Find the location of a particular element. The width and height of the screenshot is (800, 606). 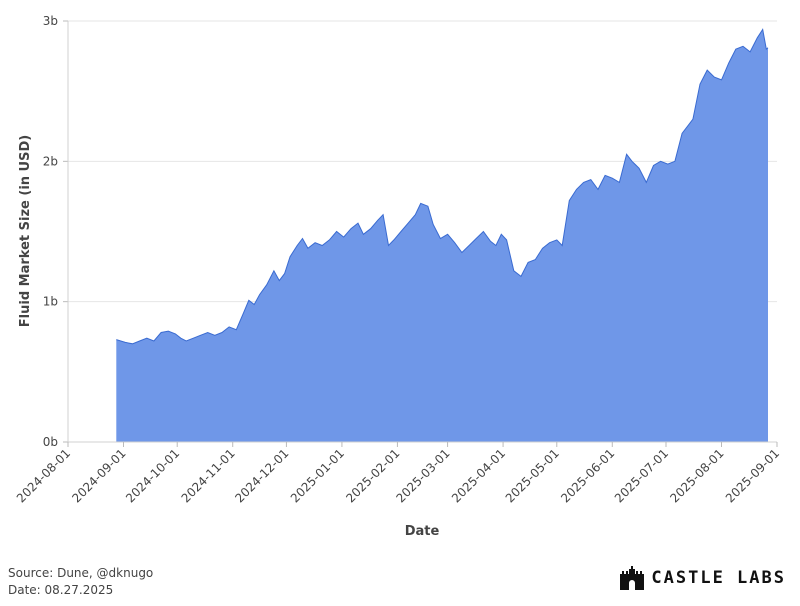

x-tick-label: 2024-08-01 is located at coordinates (43, 475).